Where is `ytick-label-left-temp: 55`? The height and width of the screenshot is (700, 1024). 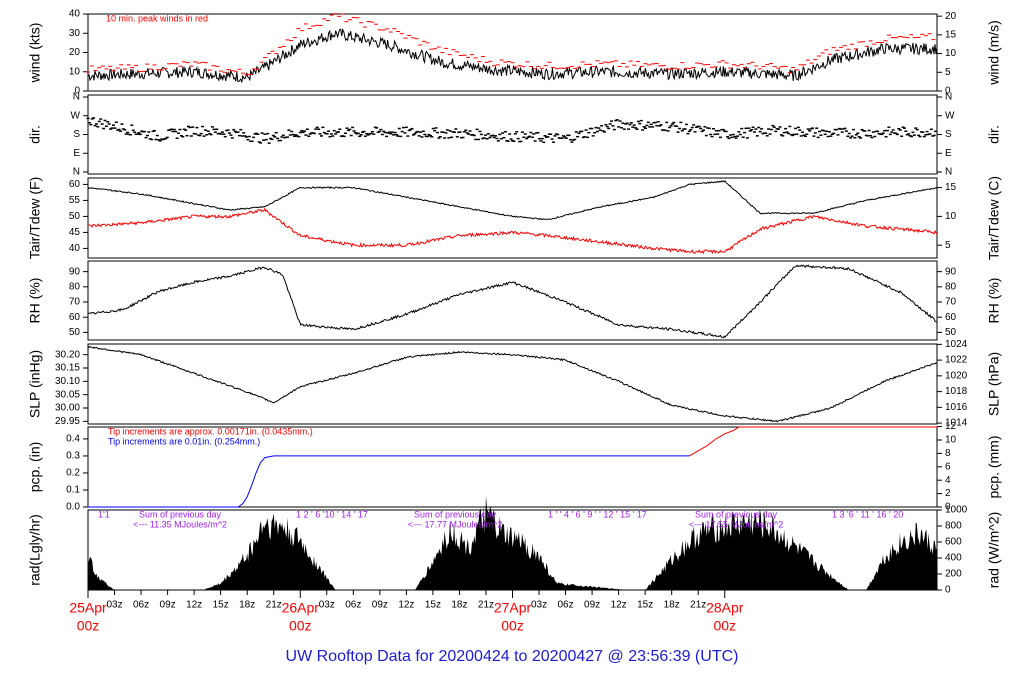 ytick-label-left-temp: 55 is located at coordinates (75, 200).